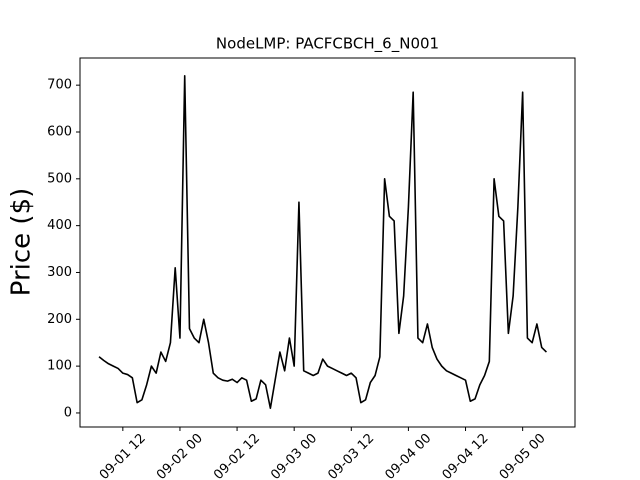 This screenshot has height=480, width=640. Describe the element at coordinates (294, 455) in the screenshot. I see `x-tick-label: 09-03 00` at that location.